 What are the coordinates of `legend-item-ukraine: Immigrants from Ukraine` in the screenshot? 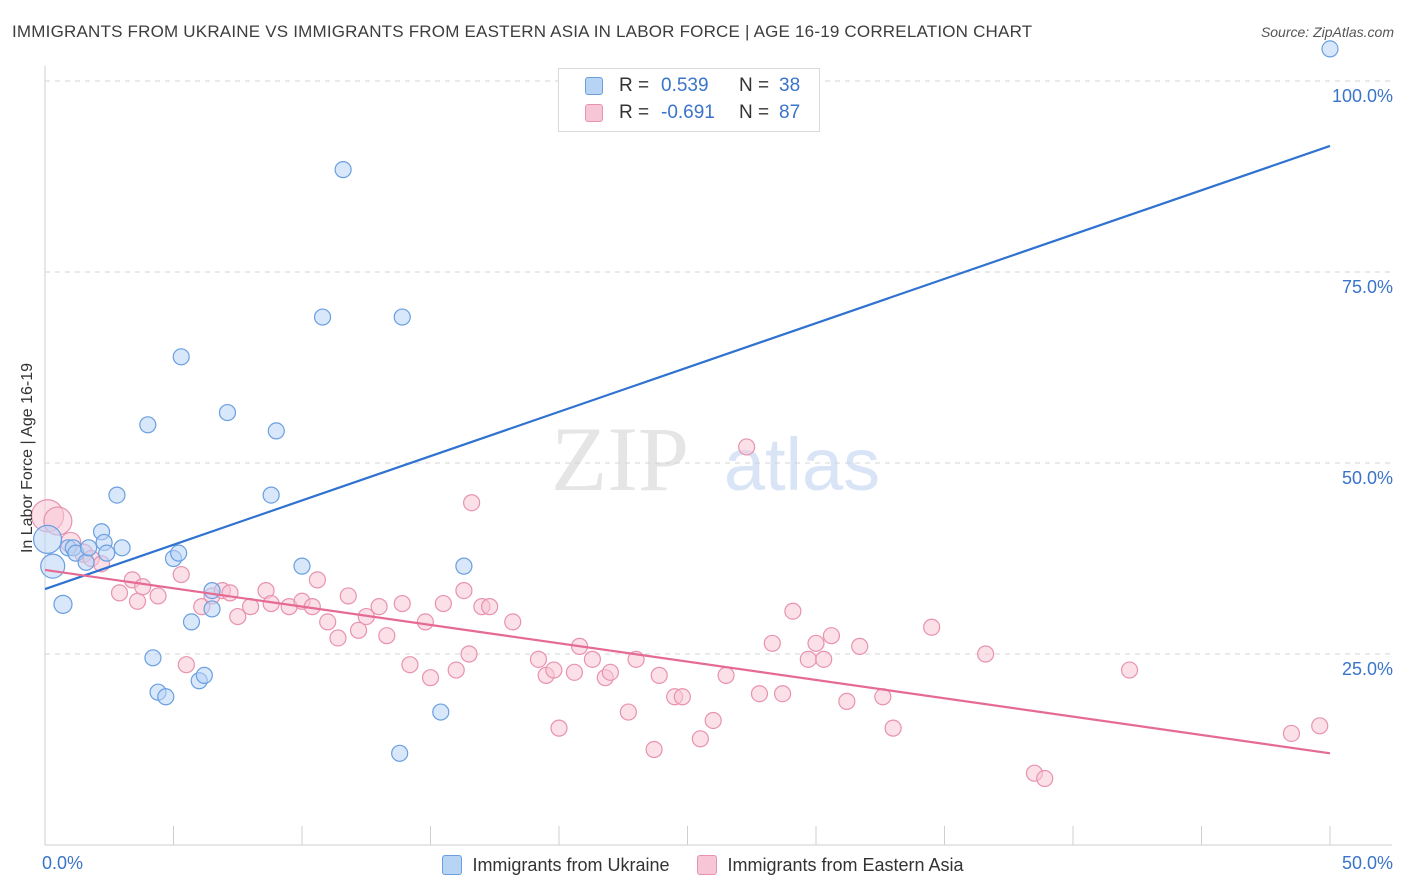 It's located at (555, 865).